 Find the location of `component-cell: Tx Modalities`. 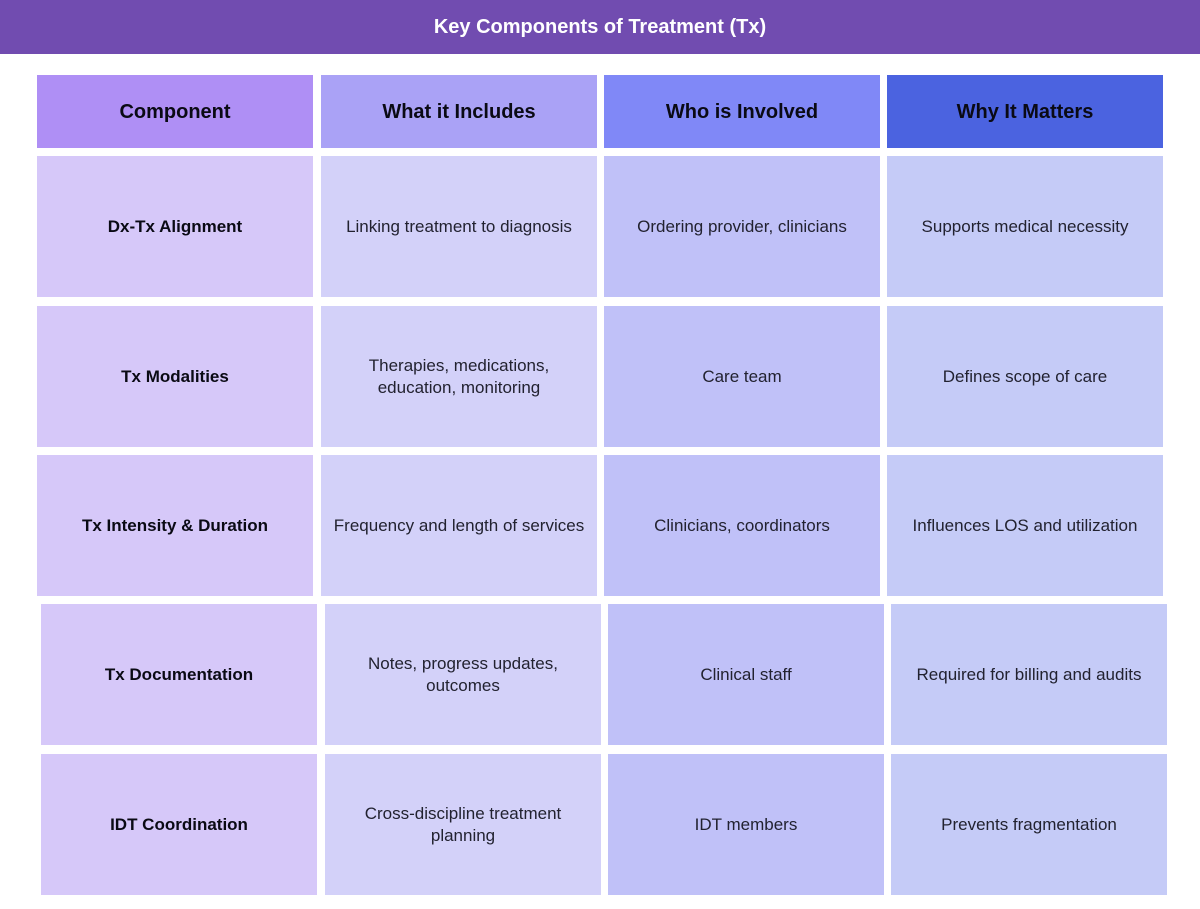

component-cell: Tx Modalities is located at coordinates (175, 376).